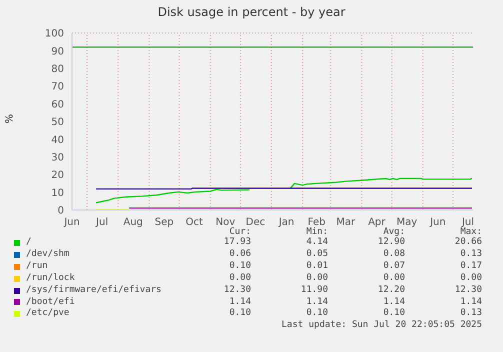 This screenshot has width=503, height=352. Describe the element at coordinates (29, 243) in the screenshot. I see `legend-label: /` at that location.